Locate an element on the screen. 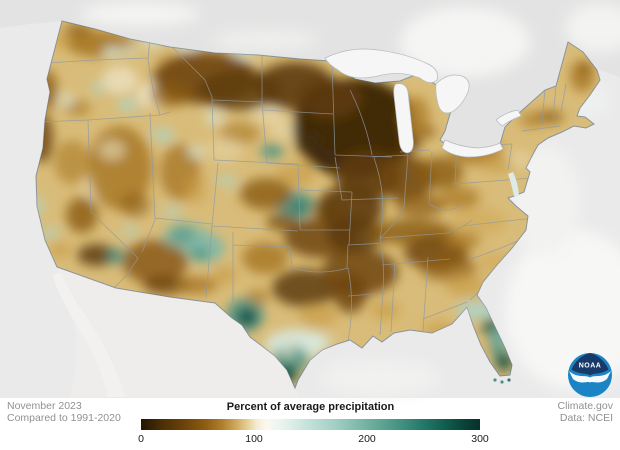  lake-superior is located at coordinates (381, 65).